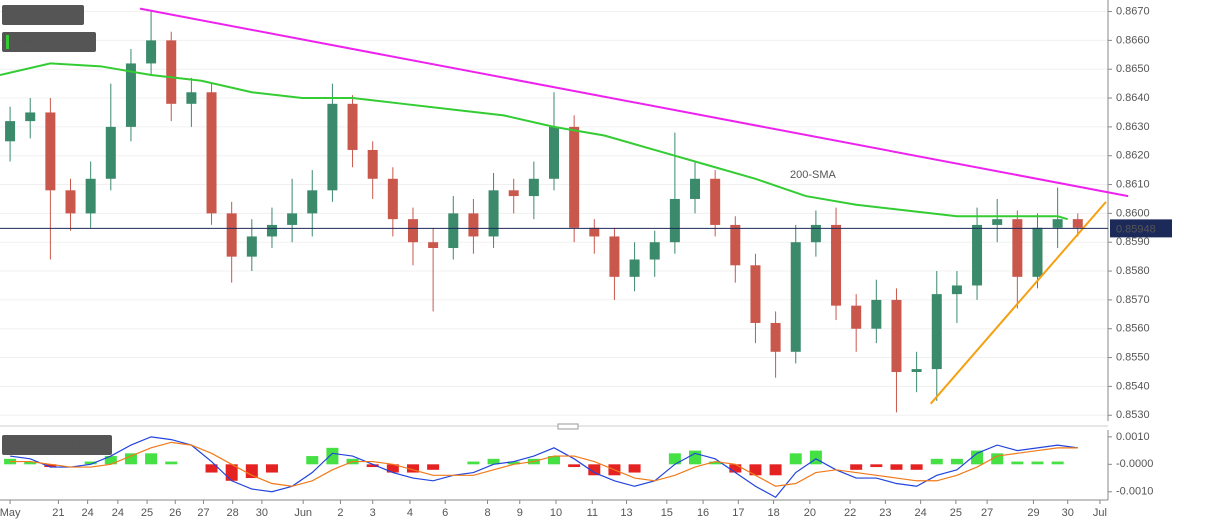 This screenshot has width=1207, height=526. What do you see at coordinates (58, 513) in the screenshot?
I see `x-tick-label: 21` at bounding box center [58, 513].